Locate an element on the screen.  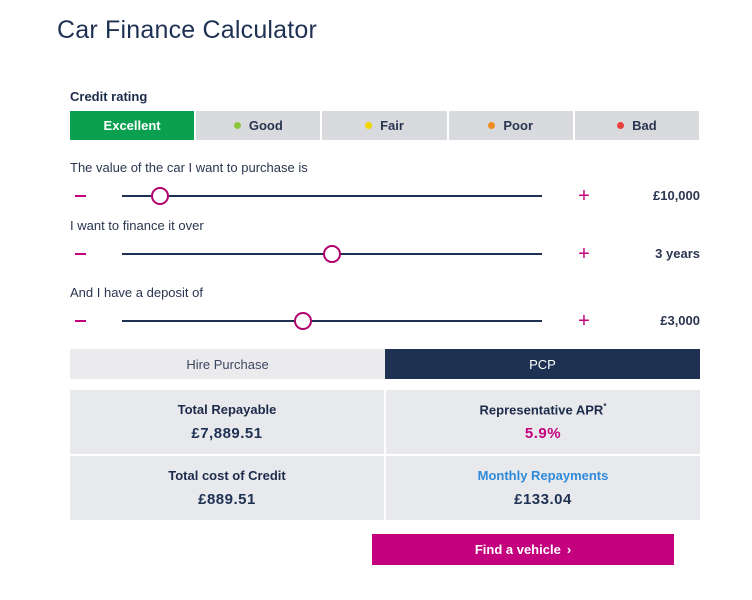
credit-option-label: Excellent is located at coordinates (132, 125).